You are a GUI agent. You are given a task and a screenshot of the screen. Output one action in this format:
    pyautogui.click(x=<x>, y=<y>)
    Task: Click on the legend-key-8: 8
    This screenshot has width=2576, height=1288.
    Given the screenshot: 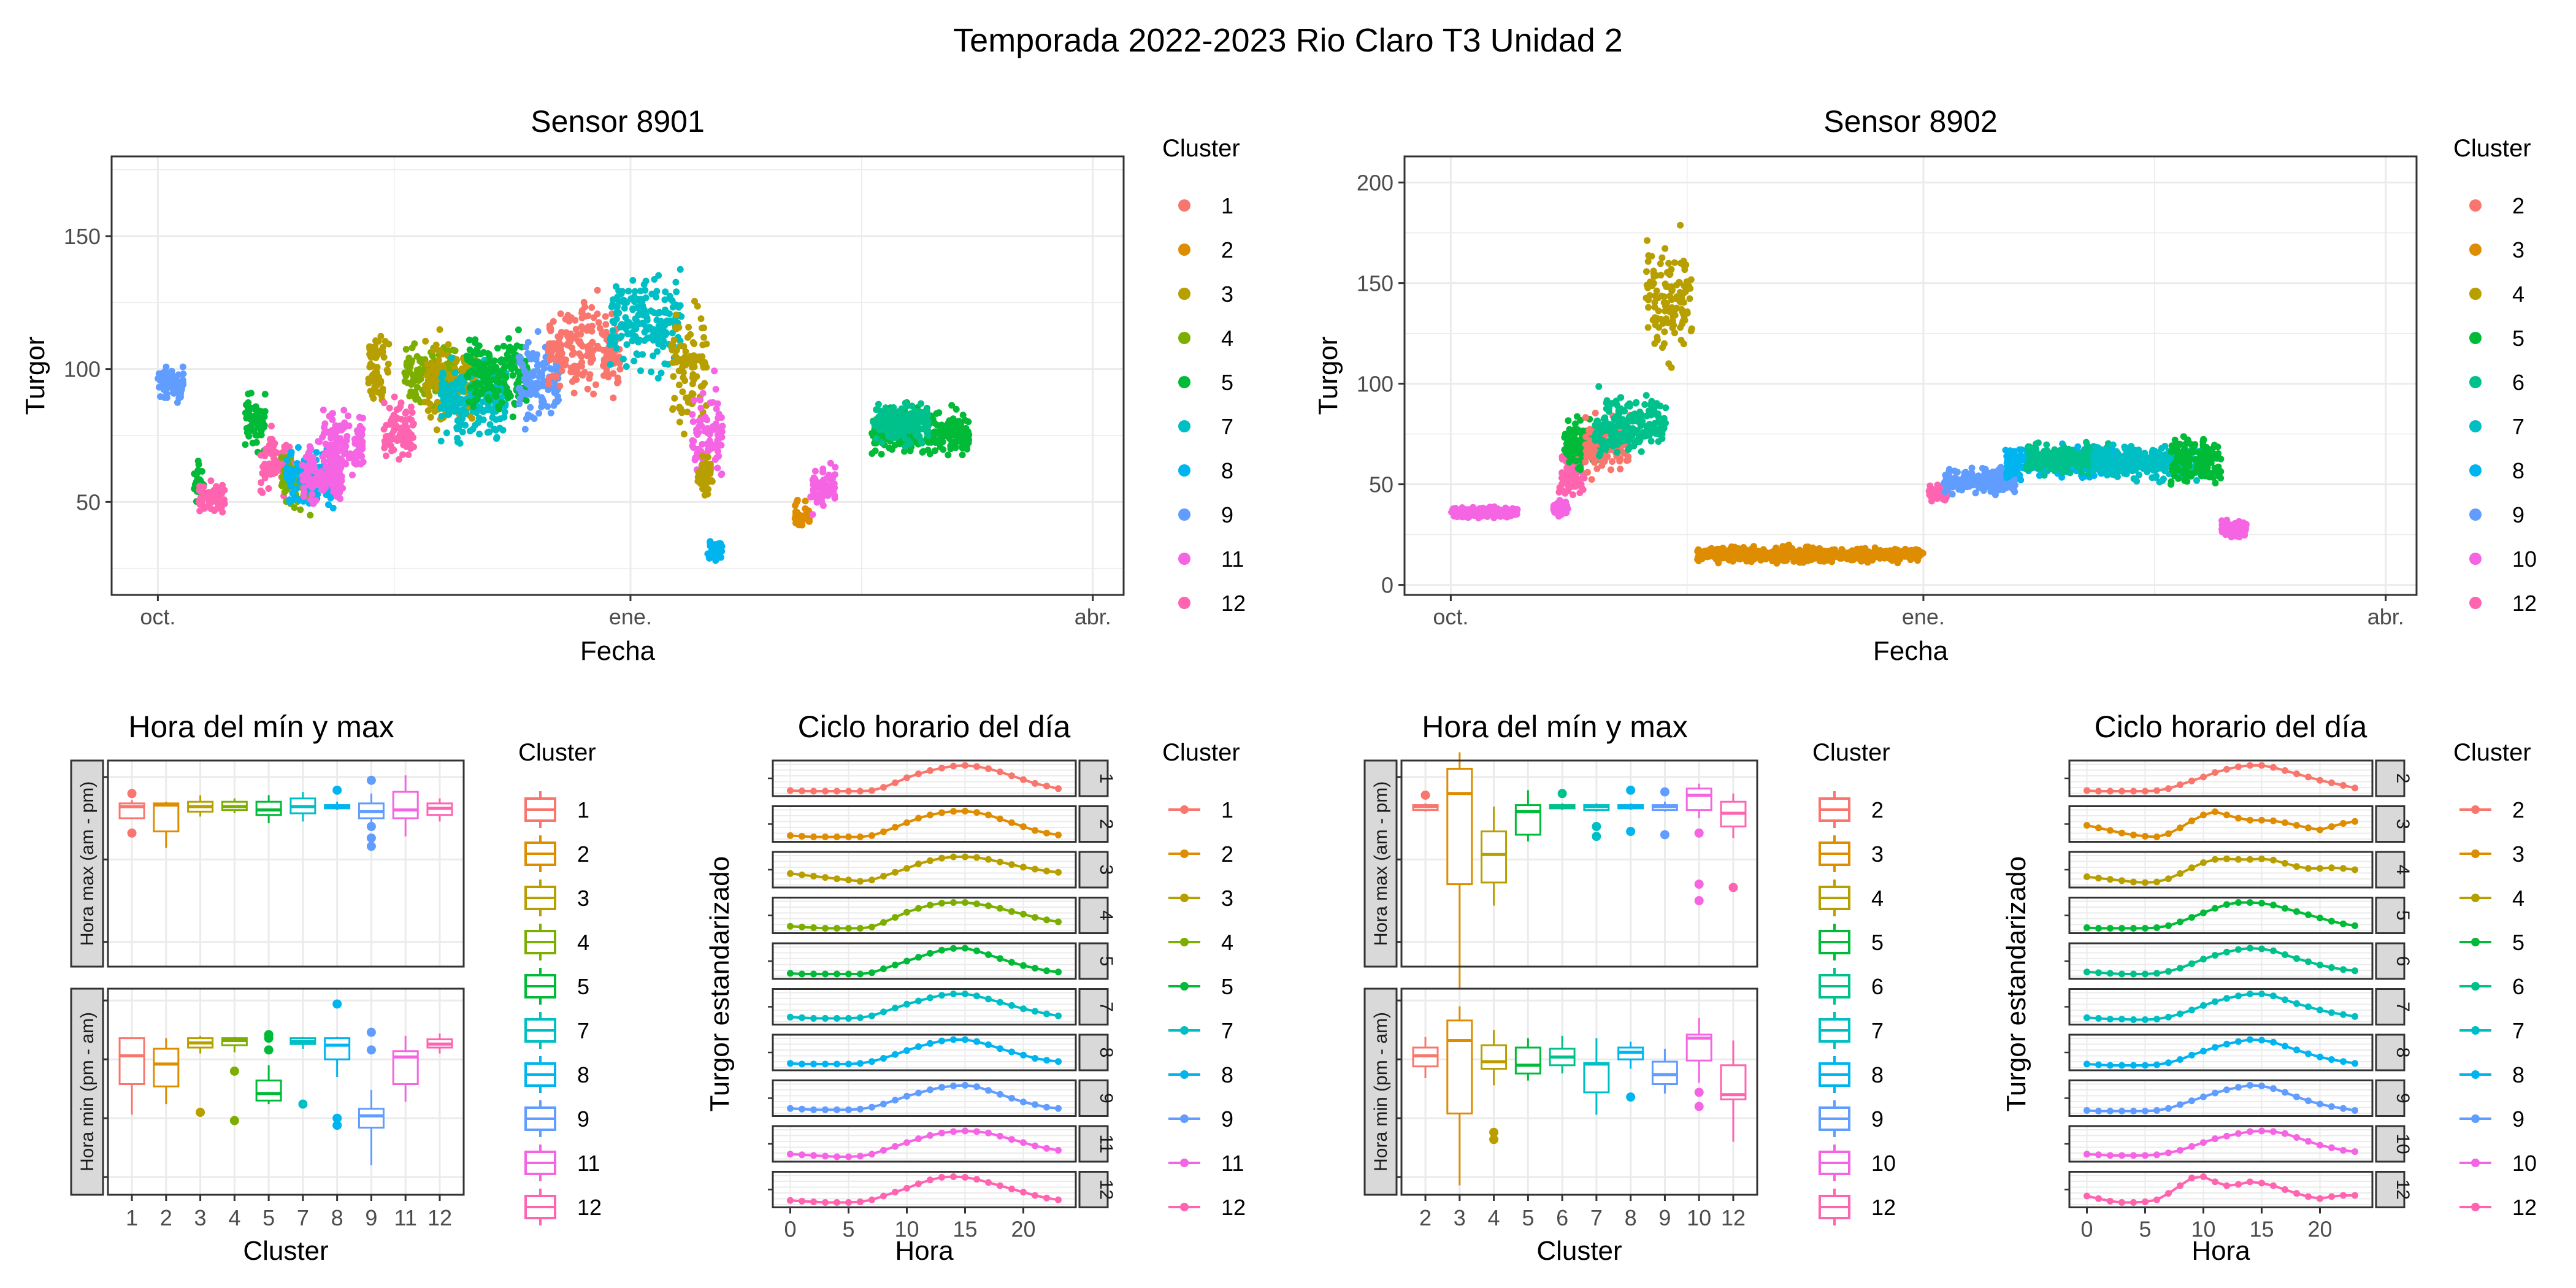 What is the action you would take?
    pyautogui.click(x=1205, y=470)
    